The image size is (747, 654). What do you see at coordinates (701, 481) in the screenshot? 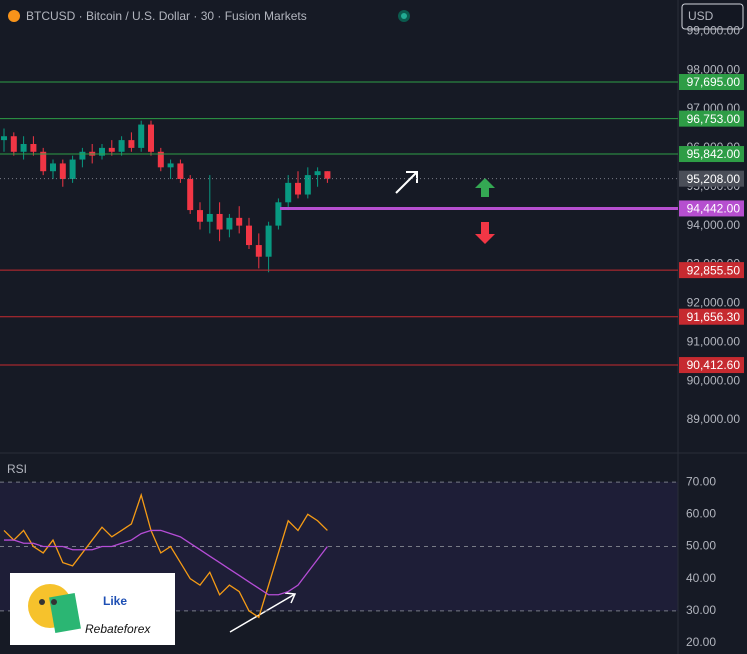
I see `y-tick-label: 70.00` at bounding box center [701, 481].